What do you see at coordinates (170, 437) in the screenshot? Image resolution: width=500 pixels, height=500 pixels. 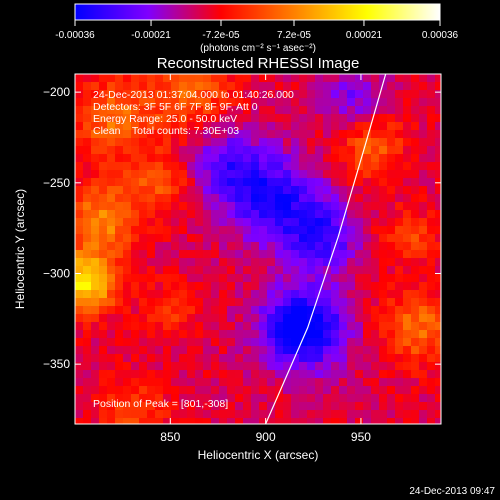 I see `x-tick-label: 850` at bounding box center [170, 437].